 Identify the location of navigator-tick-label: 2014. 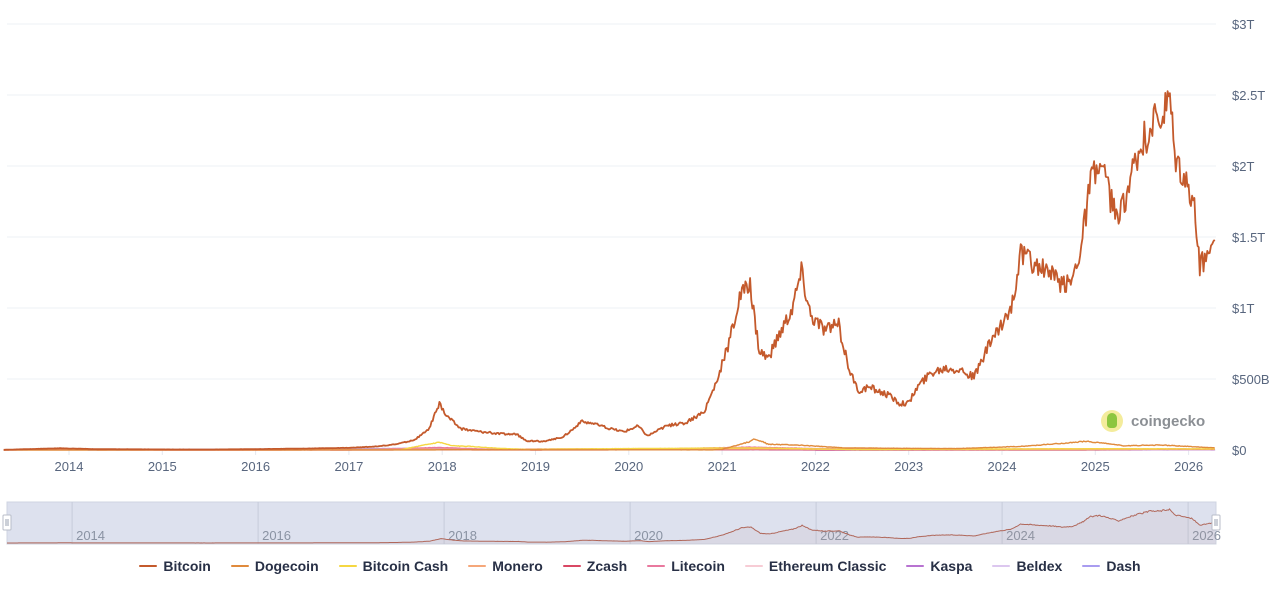
(90, 535).